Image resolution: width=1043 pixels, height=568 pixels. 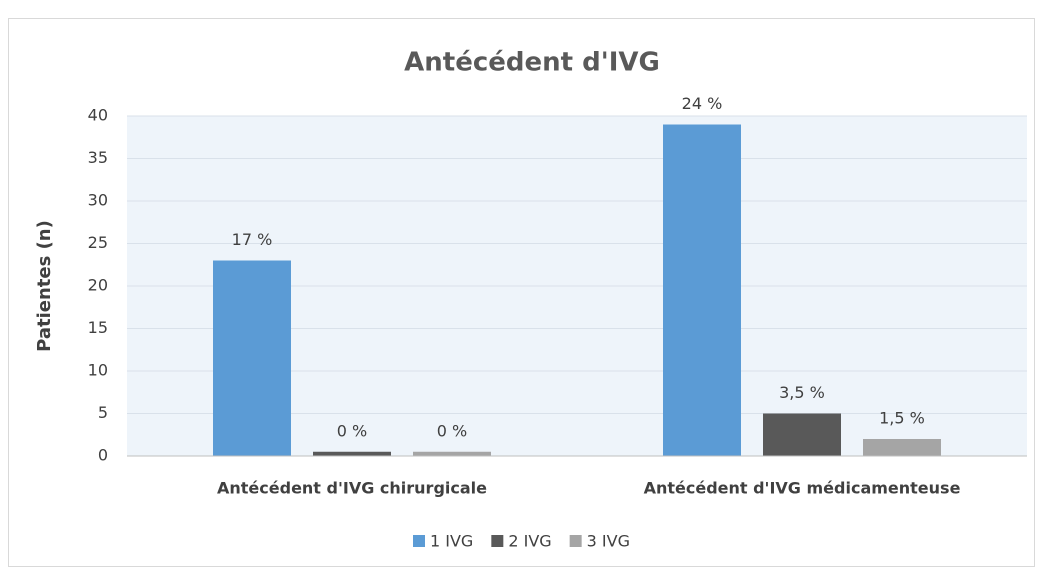 I want to click on legend-label: 2 IVG, so click(x=529, y=541).